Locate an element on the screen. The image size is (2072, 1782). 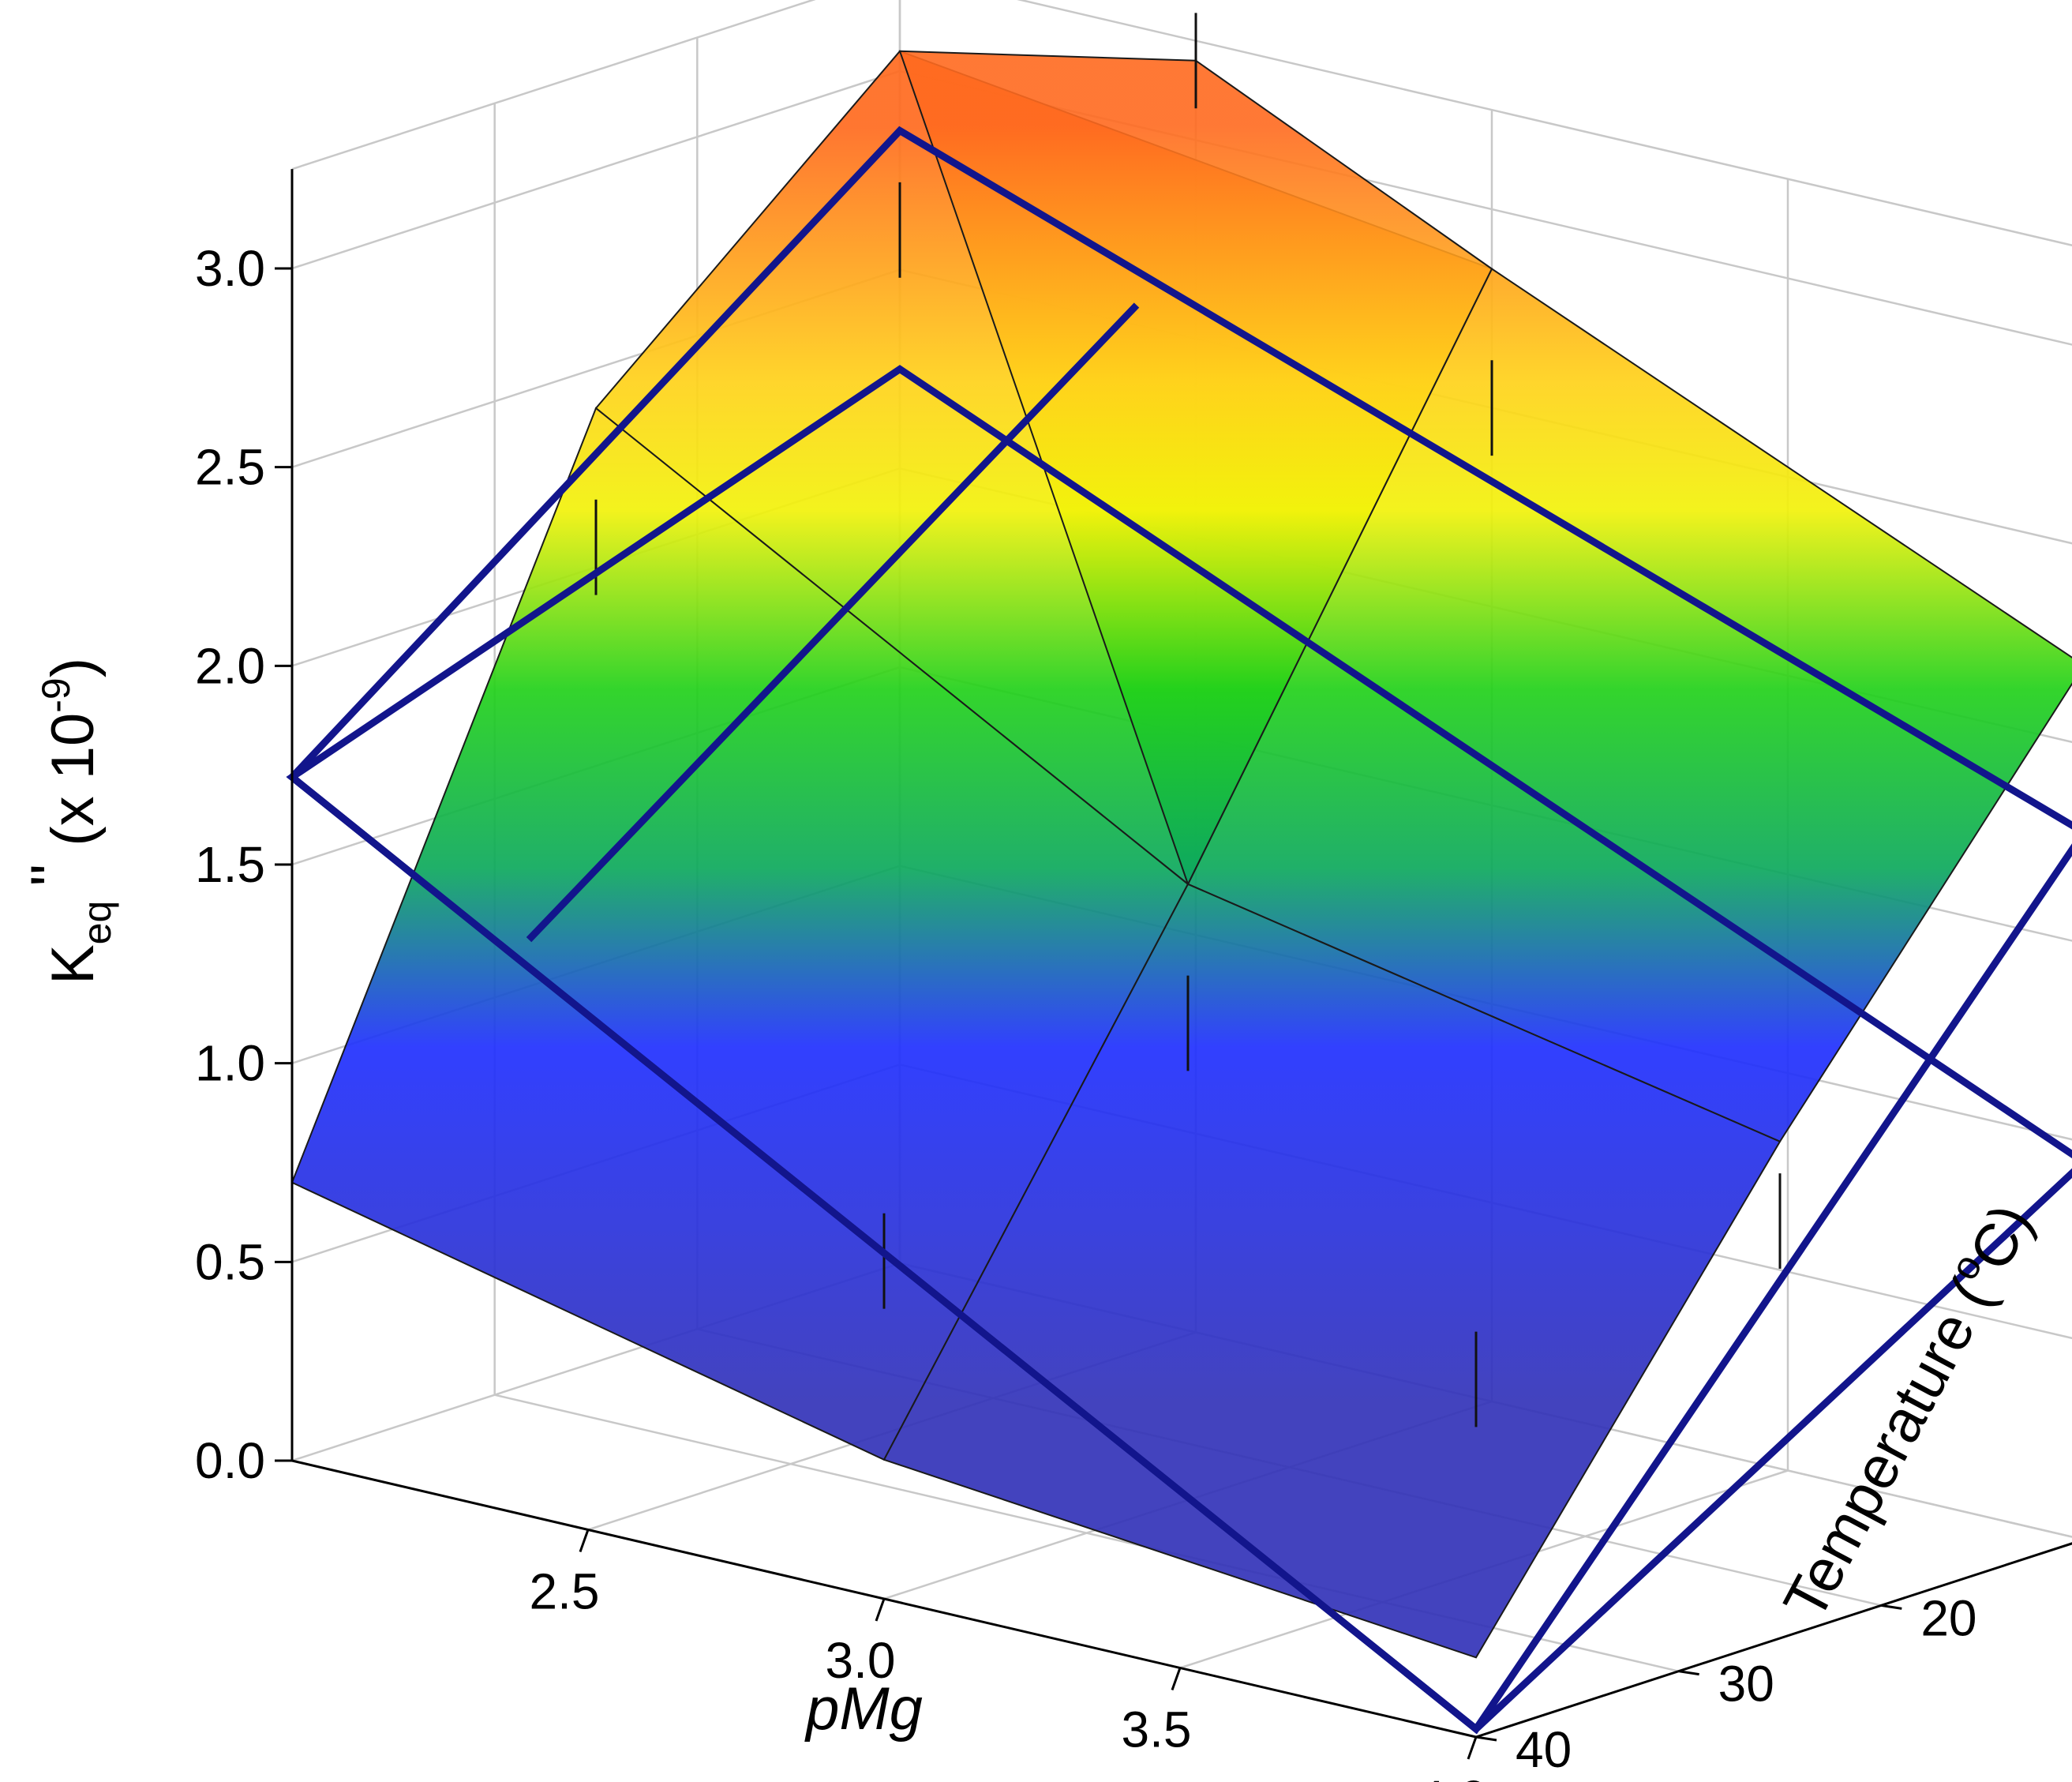
surface-peak is located at coordinates (1195, 468).